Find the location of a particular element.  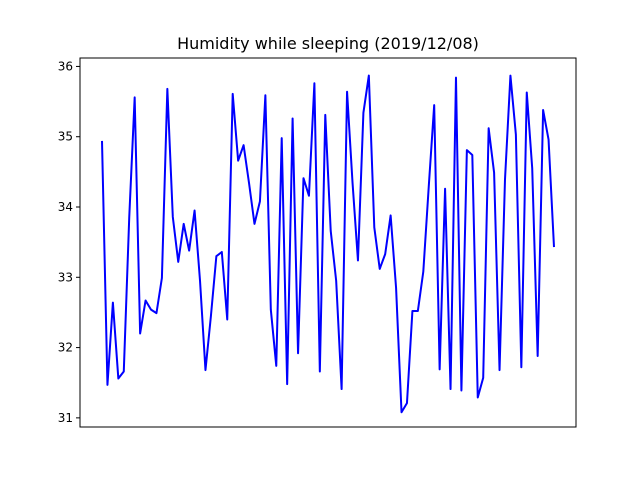

y-axis-ticks: 31 32 33 34 35 36 is located at coordinates (69, 242).